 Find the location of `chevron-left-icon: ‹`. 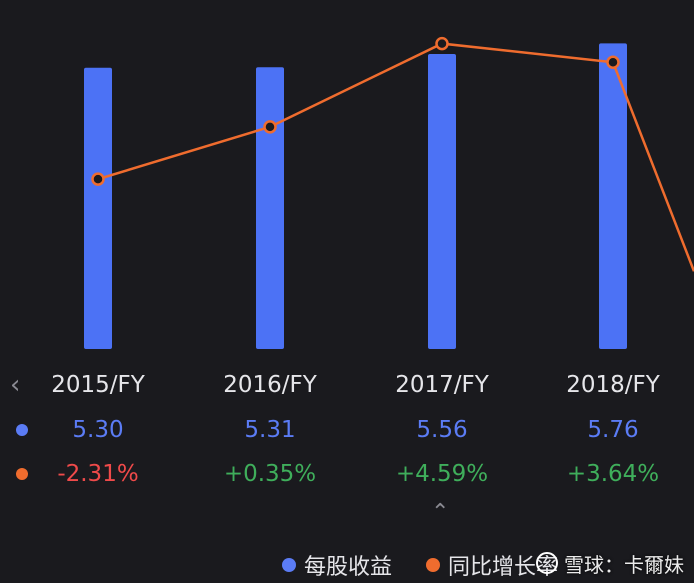

chevron-left-icon: ‹ is located at coordinates (15, 385).